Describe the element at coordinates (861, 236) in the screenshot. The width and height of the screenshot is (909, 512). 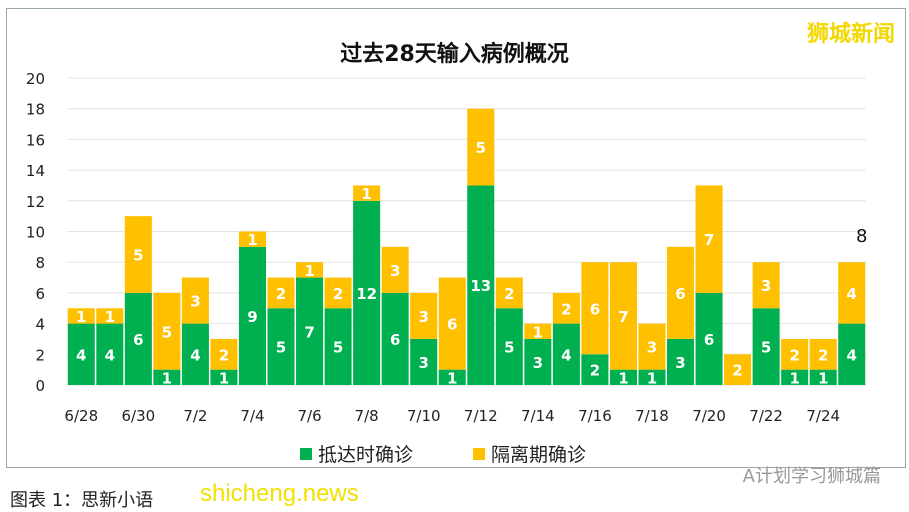
I see `total-annotation: 8` at that location.